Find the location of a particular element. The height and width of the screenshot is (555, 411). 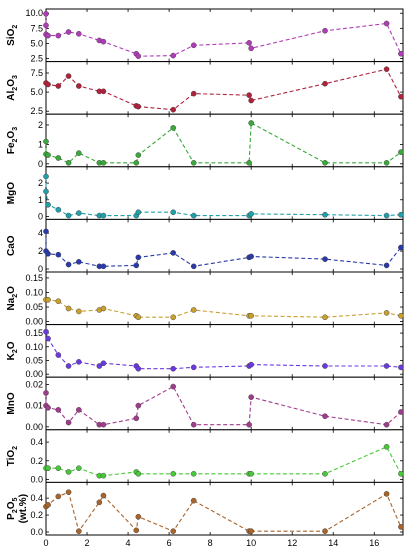

y-tick-label: 0.00 is located at coordinates (34, 427).